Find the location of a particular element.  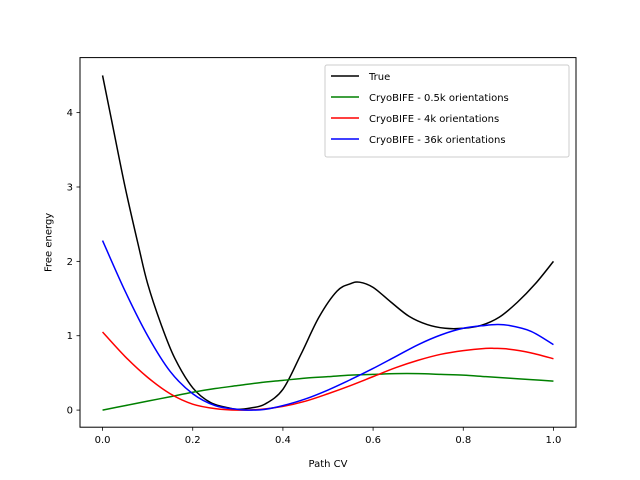

legend-label: CryoBIFE - 4k orientations is located at coordinates (434, 119).